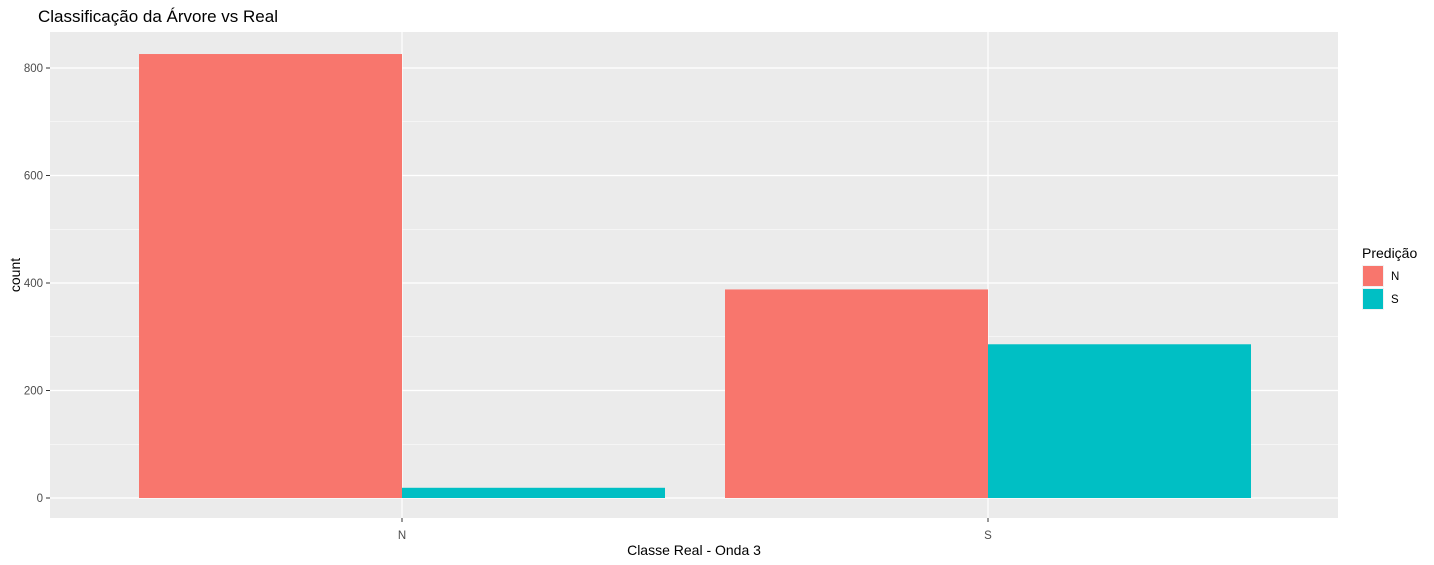 This screenshot has width=1434, height=565. What do you see at coordinates (1373, 299) in the screenshot?
I see `legend-swatch-S` at bounding box center [1373, 299].